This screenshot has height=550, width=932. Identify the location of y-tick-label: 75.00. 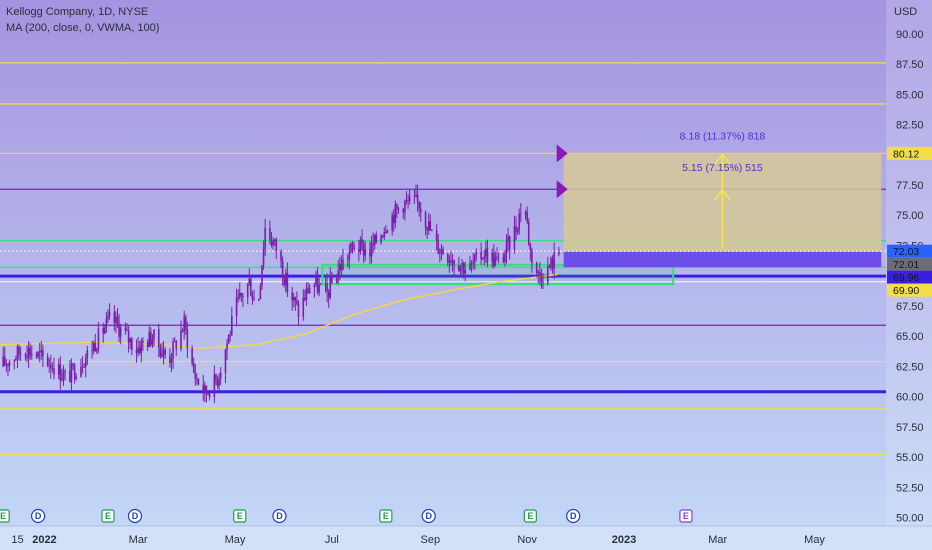
(910, 216).